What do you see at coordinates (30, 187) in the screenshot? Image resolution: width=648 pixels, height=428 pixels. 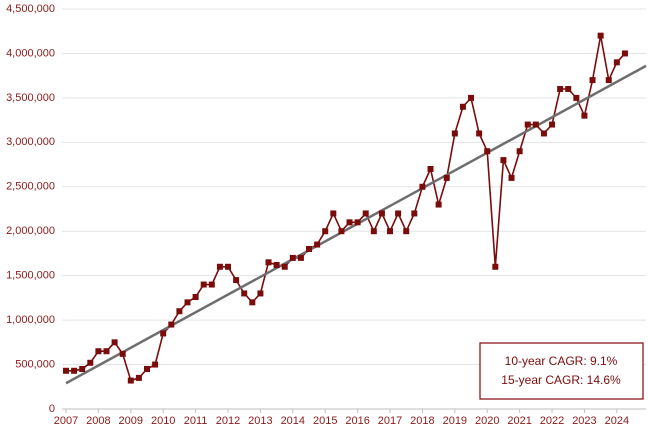 I see `y-tick-label: 2,500,000` at bounding box center [30, 187].